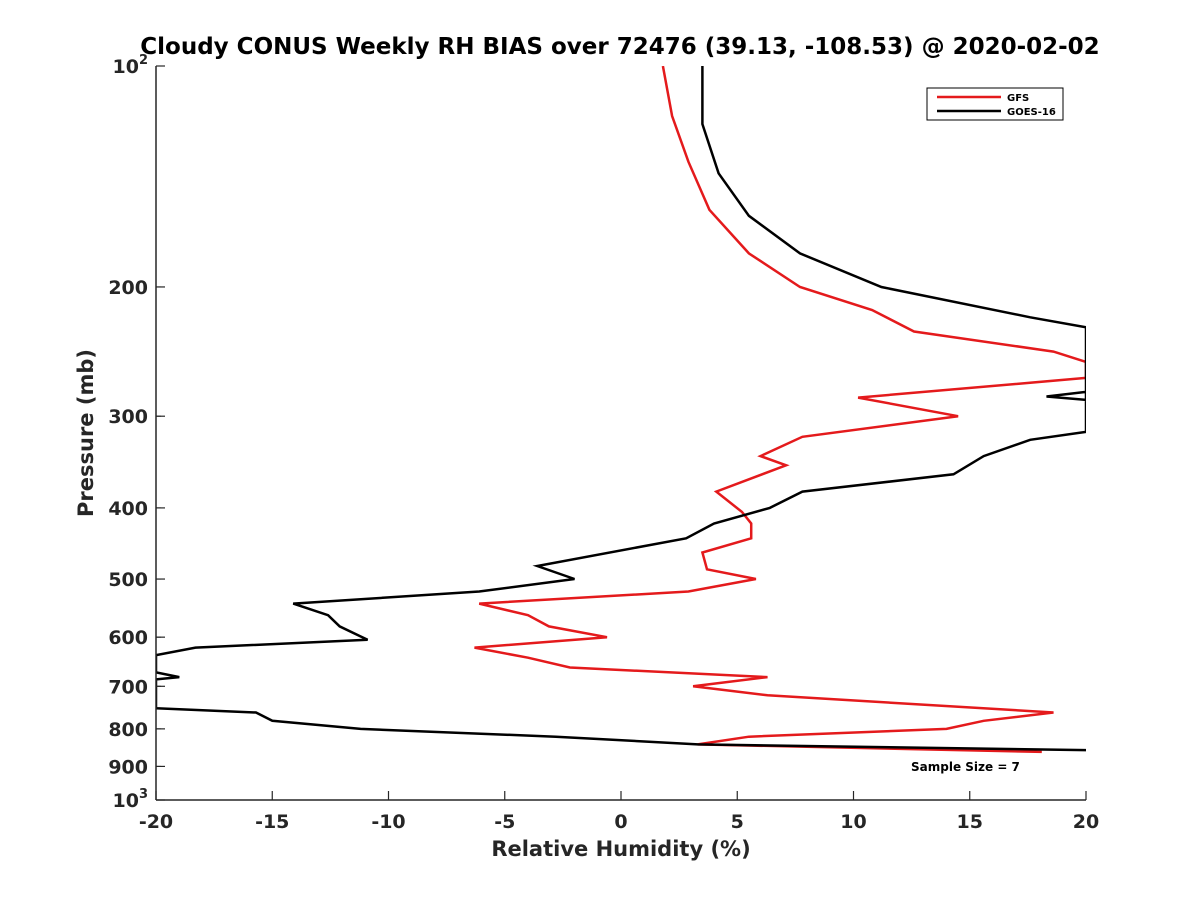  Describe the element at coordinates (131, 65) in the screenshot. I see `y-tick-label: 10²` at that location.